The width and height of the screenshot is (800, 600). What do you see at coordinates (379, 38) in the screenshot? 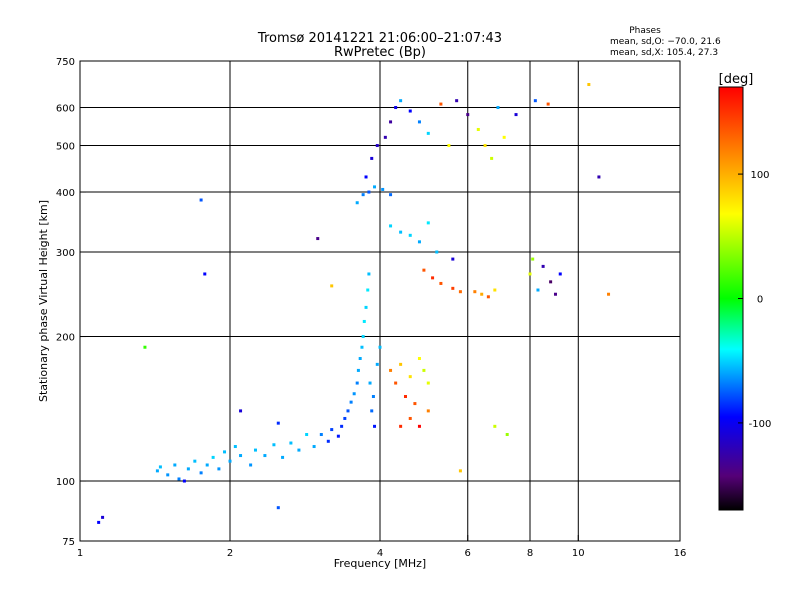
I see `chart-title: Tromsø 20141221 21:06:00–21:07:43` at bounding box center [379, 38].